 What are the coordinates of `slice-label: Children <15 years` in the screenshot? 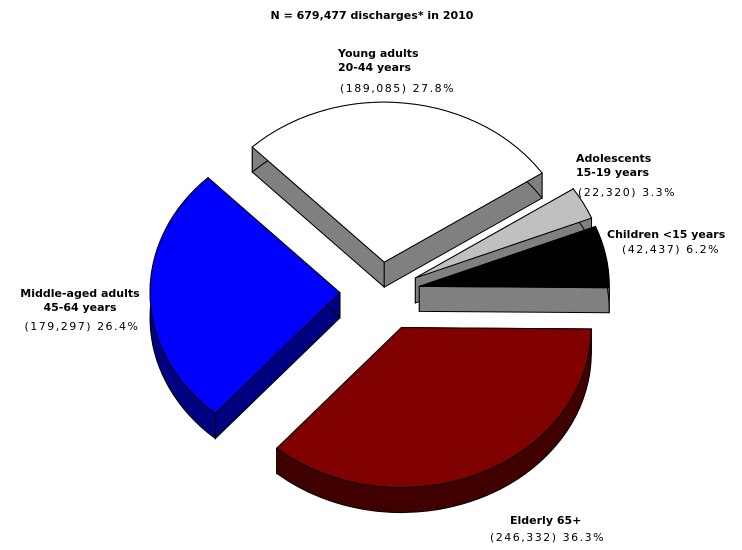 It's located at (666, 234).